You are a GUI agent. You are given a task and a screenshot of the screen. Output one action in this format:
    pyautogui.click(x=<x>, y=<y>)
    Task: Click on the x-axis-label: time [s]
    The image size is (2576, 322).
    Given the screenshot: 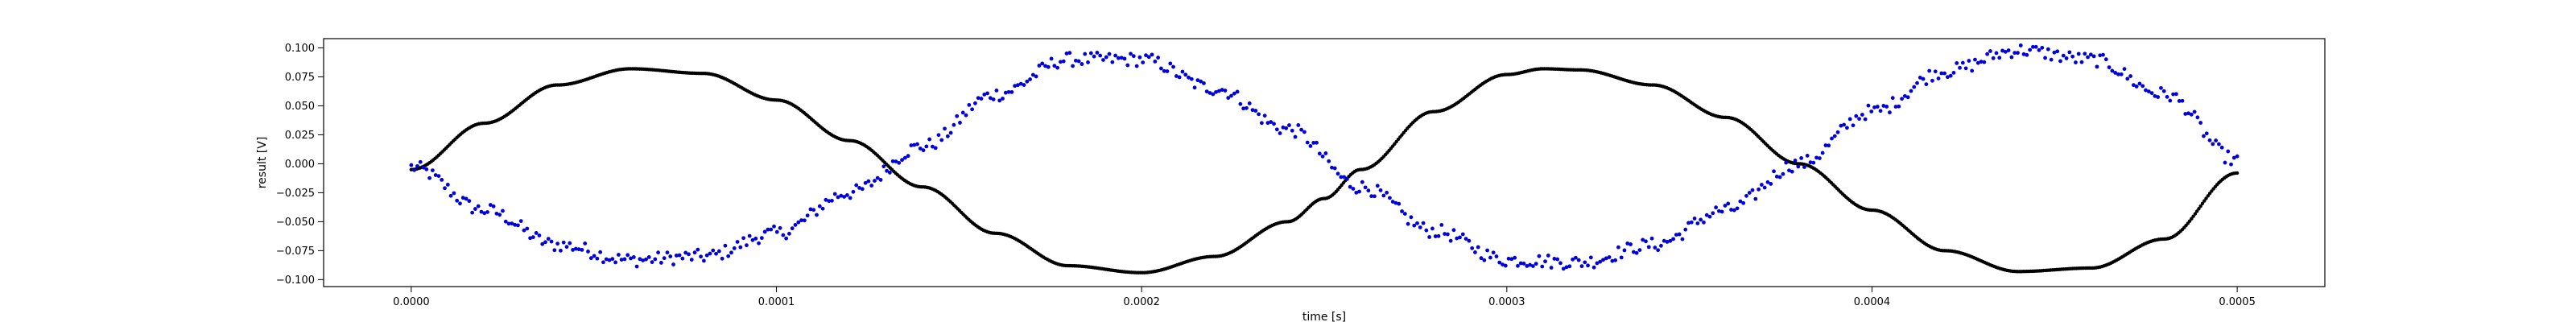 What is the action you would take?
    pyautogui.click(x=1324, y=316)
    